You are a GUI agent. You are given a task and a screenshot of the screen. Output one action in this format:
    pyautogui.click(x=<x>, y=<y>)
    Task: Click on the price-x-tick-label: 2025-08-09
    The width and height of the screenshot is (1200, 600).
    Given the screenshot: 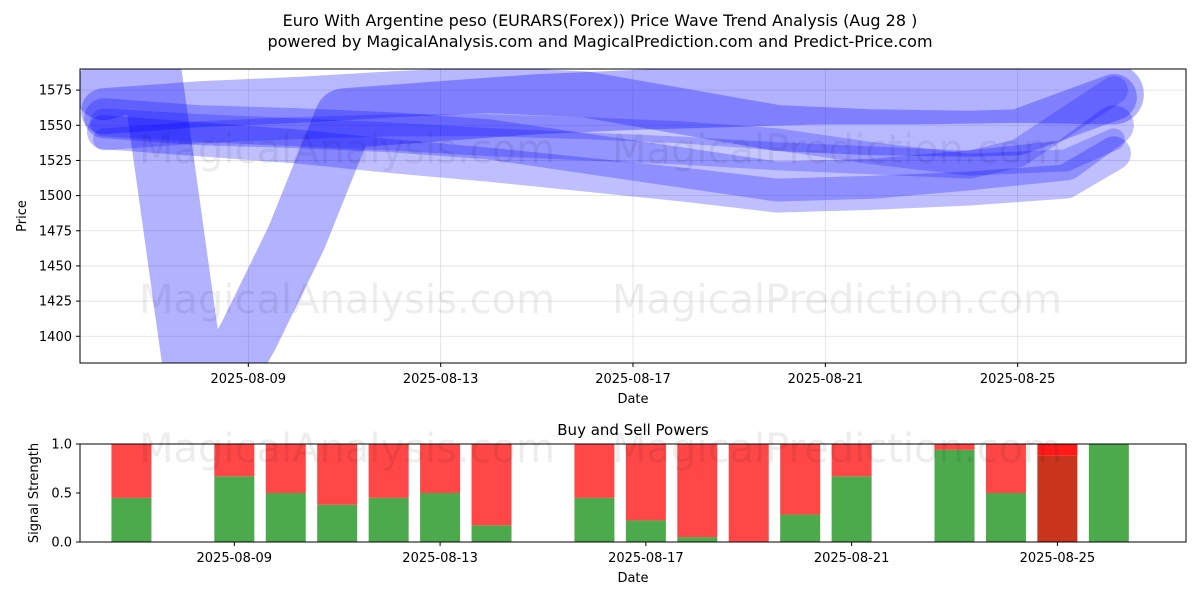 What is the action you would take?
    pyautogui.click(x=249, y=379)
    